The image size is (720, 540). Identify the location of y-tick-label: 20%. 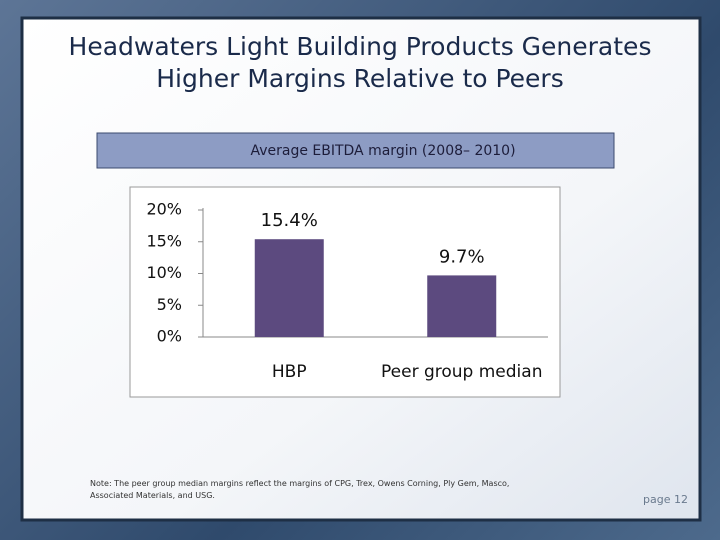
(164, 209).